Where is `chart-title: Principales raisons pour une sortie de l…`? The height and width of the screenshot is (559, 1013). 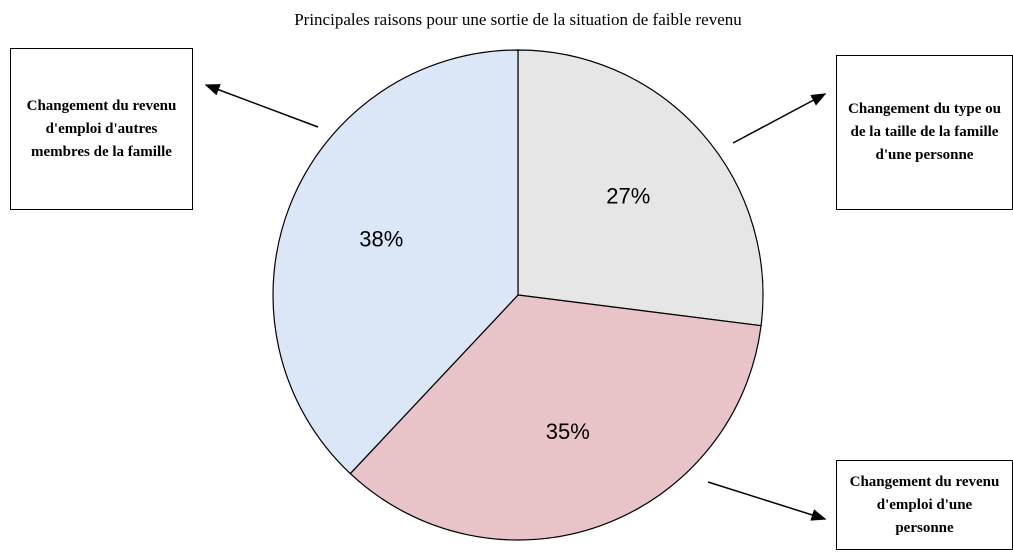
chart-title: Principales raisons pour une sortie de l… is located at coordinates (518, 19).